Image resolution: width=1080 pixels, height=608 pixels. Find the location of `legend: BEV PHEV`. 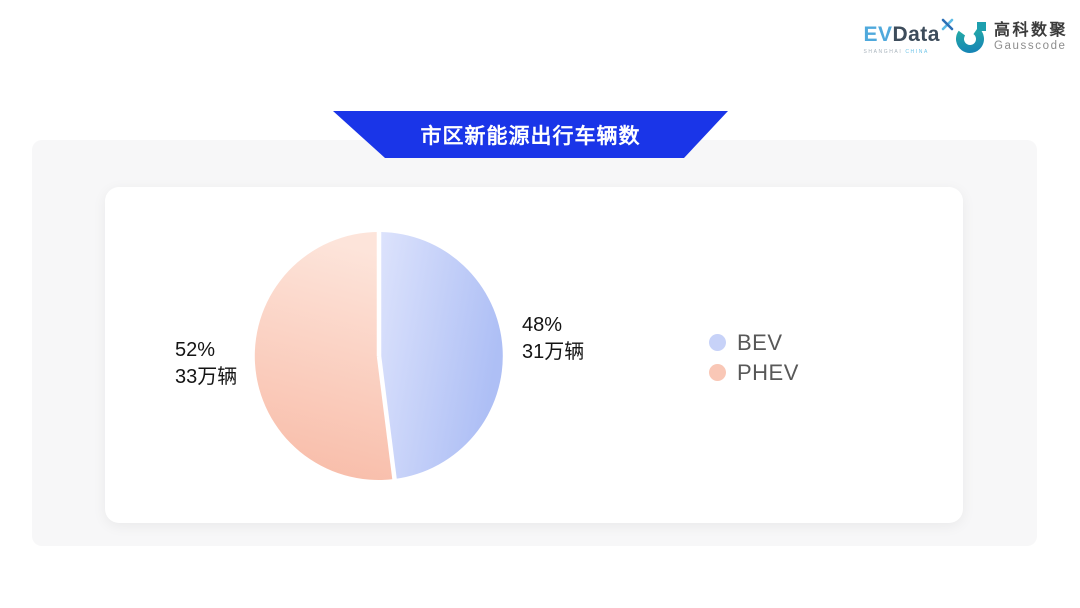

legend: BEV PHEV is located at coordinates (754, 357).